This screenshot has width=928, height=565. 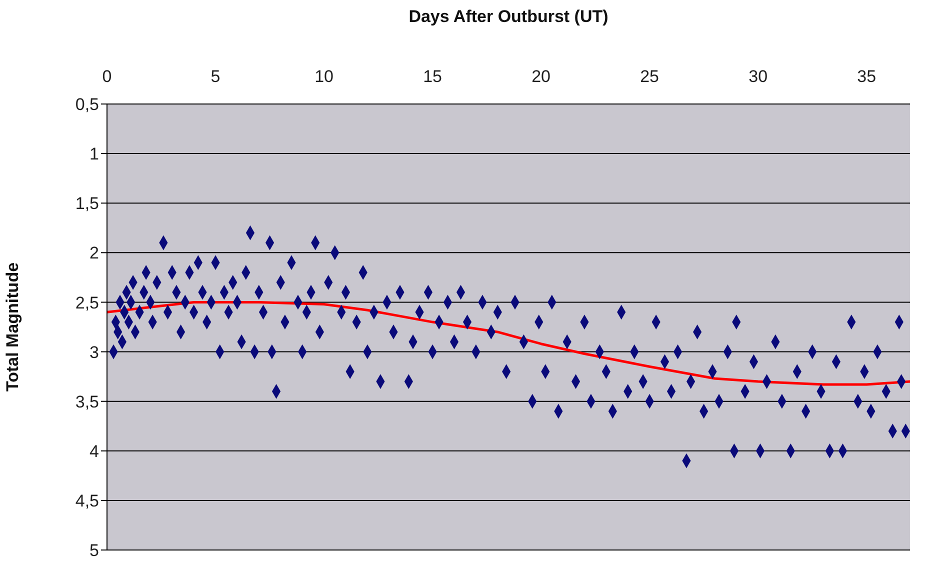 I want to click on x-tick-label: 5, so click(x=215, y=76).